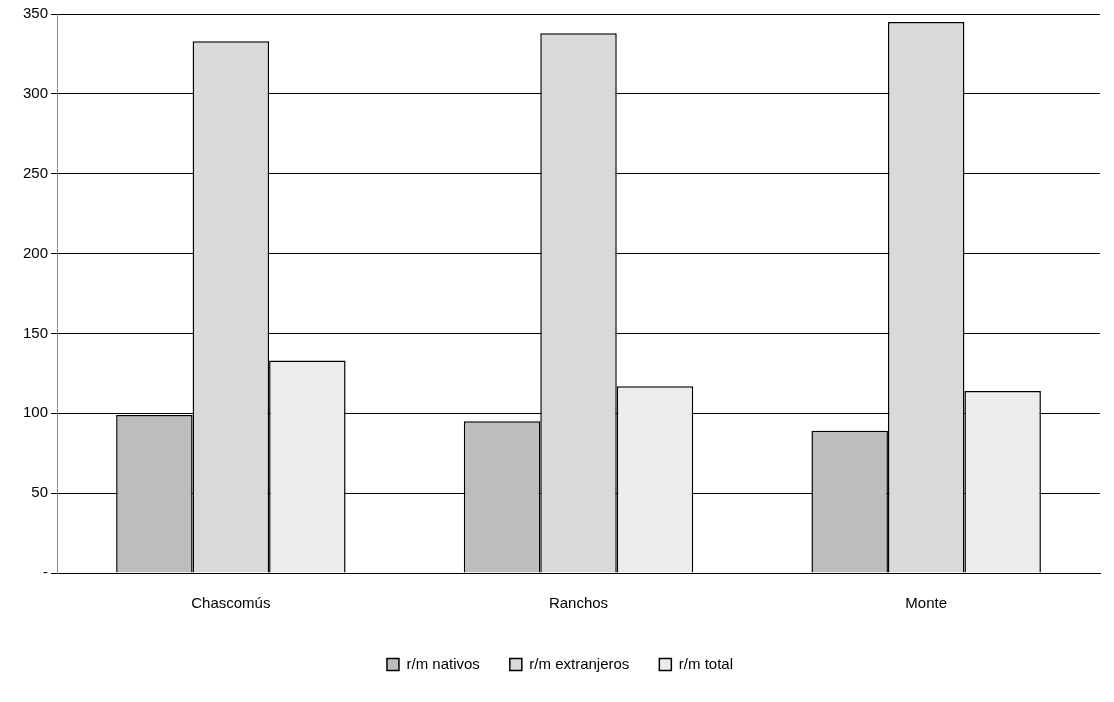 This screenshot has width=1114, height=702. What do you see at coordinates (36, 13) in the screenshot?
I see `y-tick-label: 350` at bounding box center [36, 13].